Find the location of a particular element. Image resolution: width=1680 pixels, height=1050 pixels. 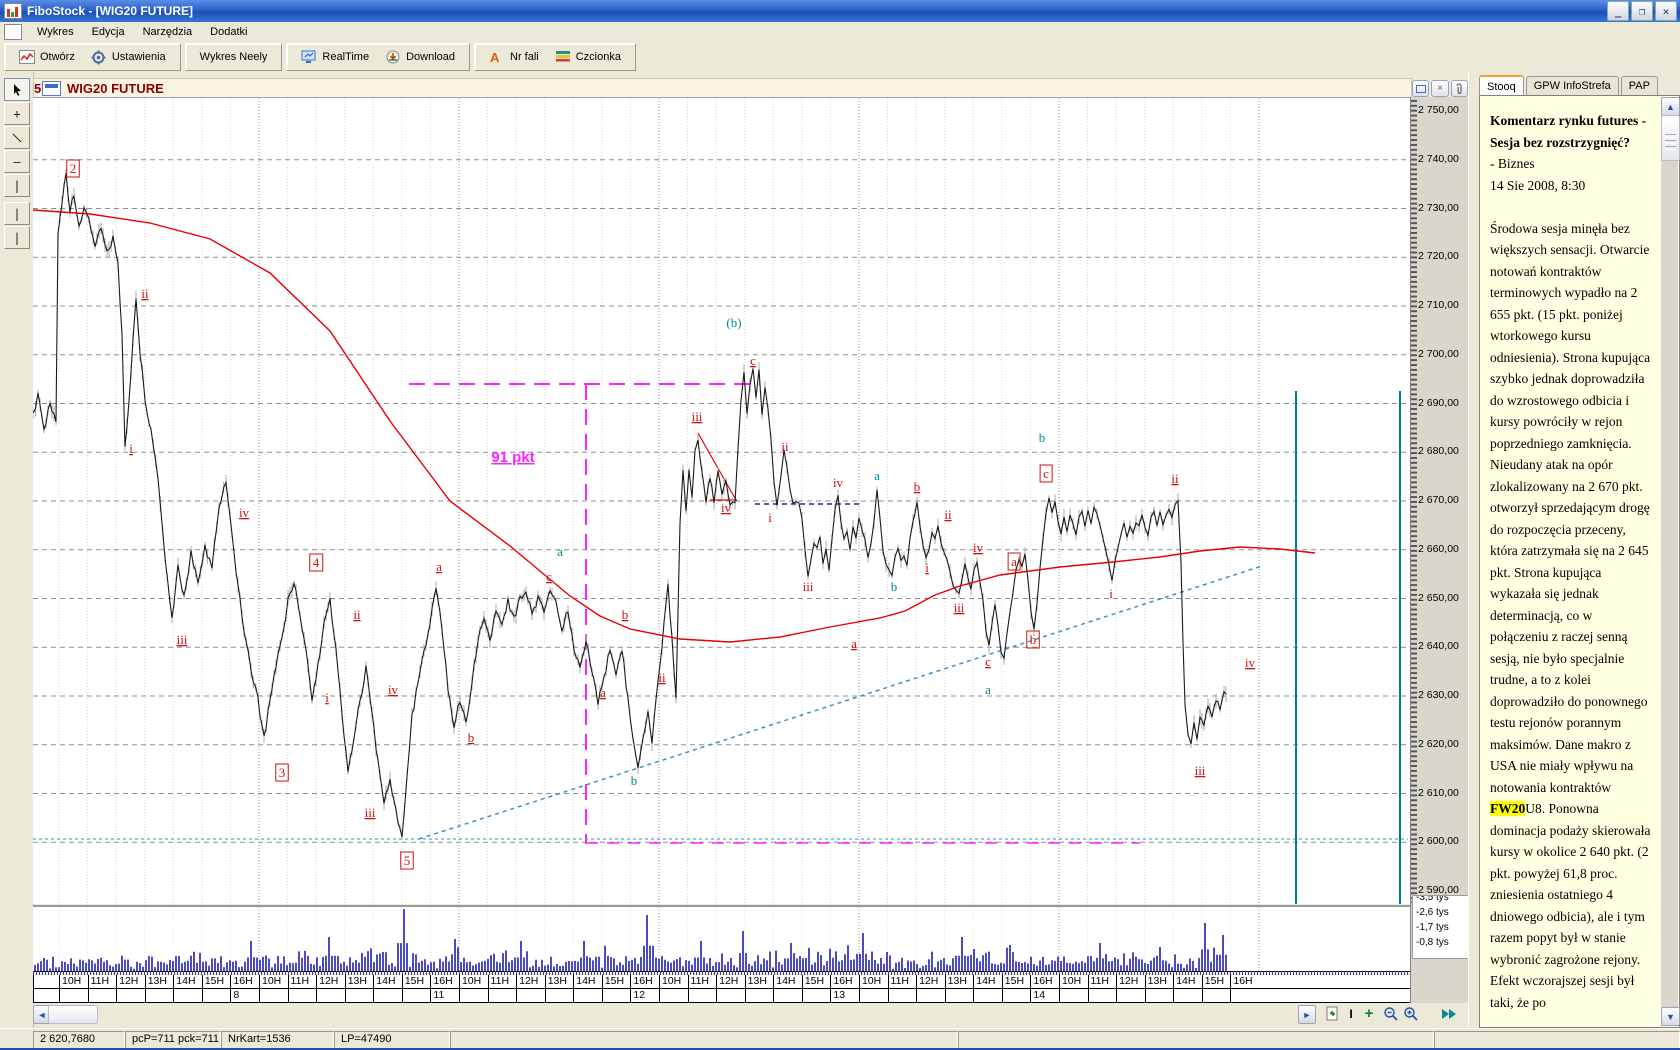

news-highlight: FW20 is located at coordinates (1508, 808).